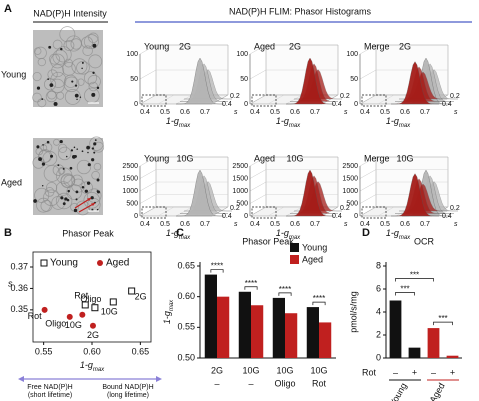 This screenshot has width=479, height=401. What do you see at coordinates (353, 312) in the screenshot?
I see `y-axis-label: pmol/s/mg` at bounding box center [353, 312].